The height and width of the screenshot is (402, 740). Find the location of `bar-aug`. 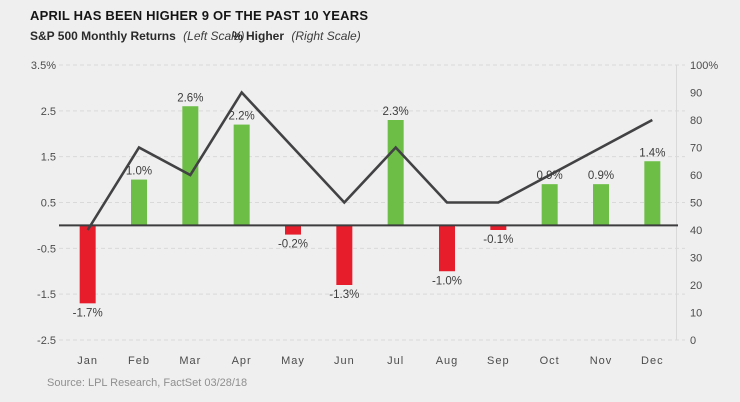

bar-aug is located at coordinates (447, 248).